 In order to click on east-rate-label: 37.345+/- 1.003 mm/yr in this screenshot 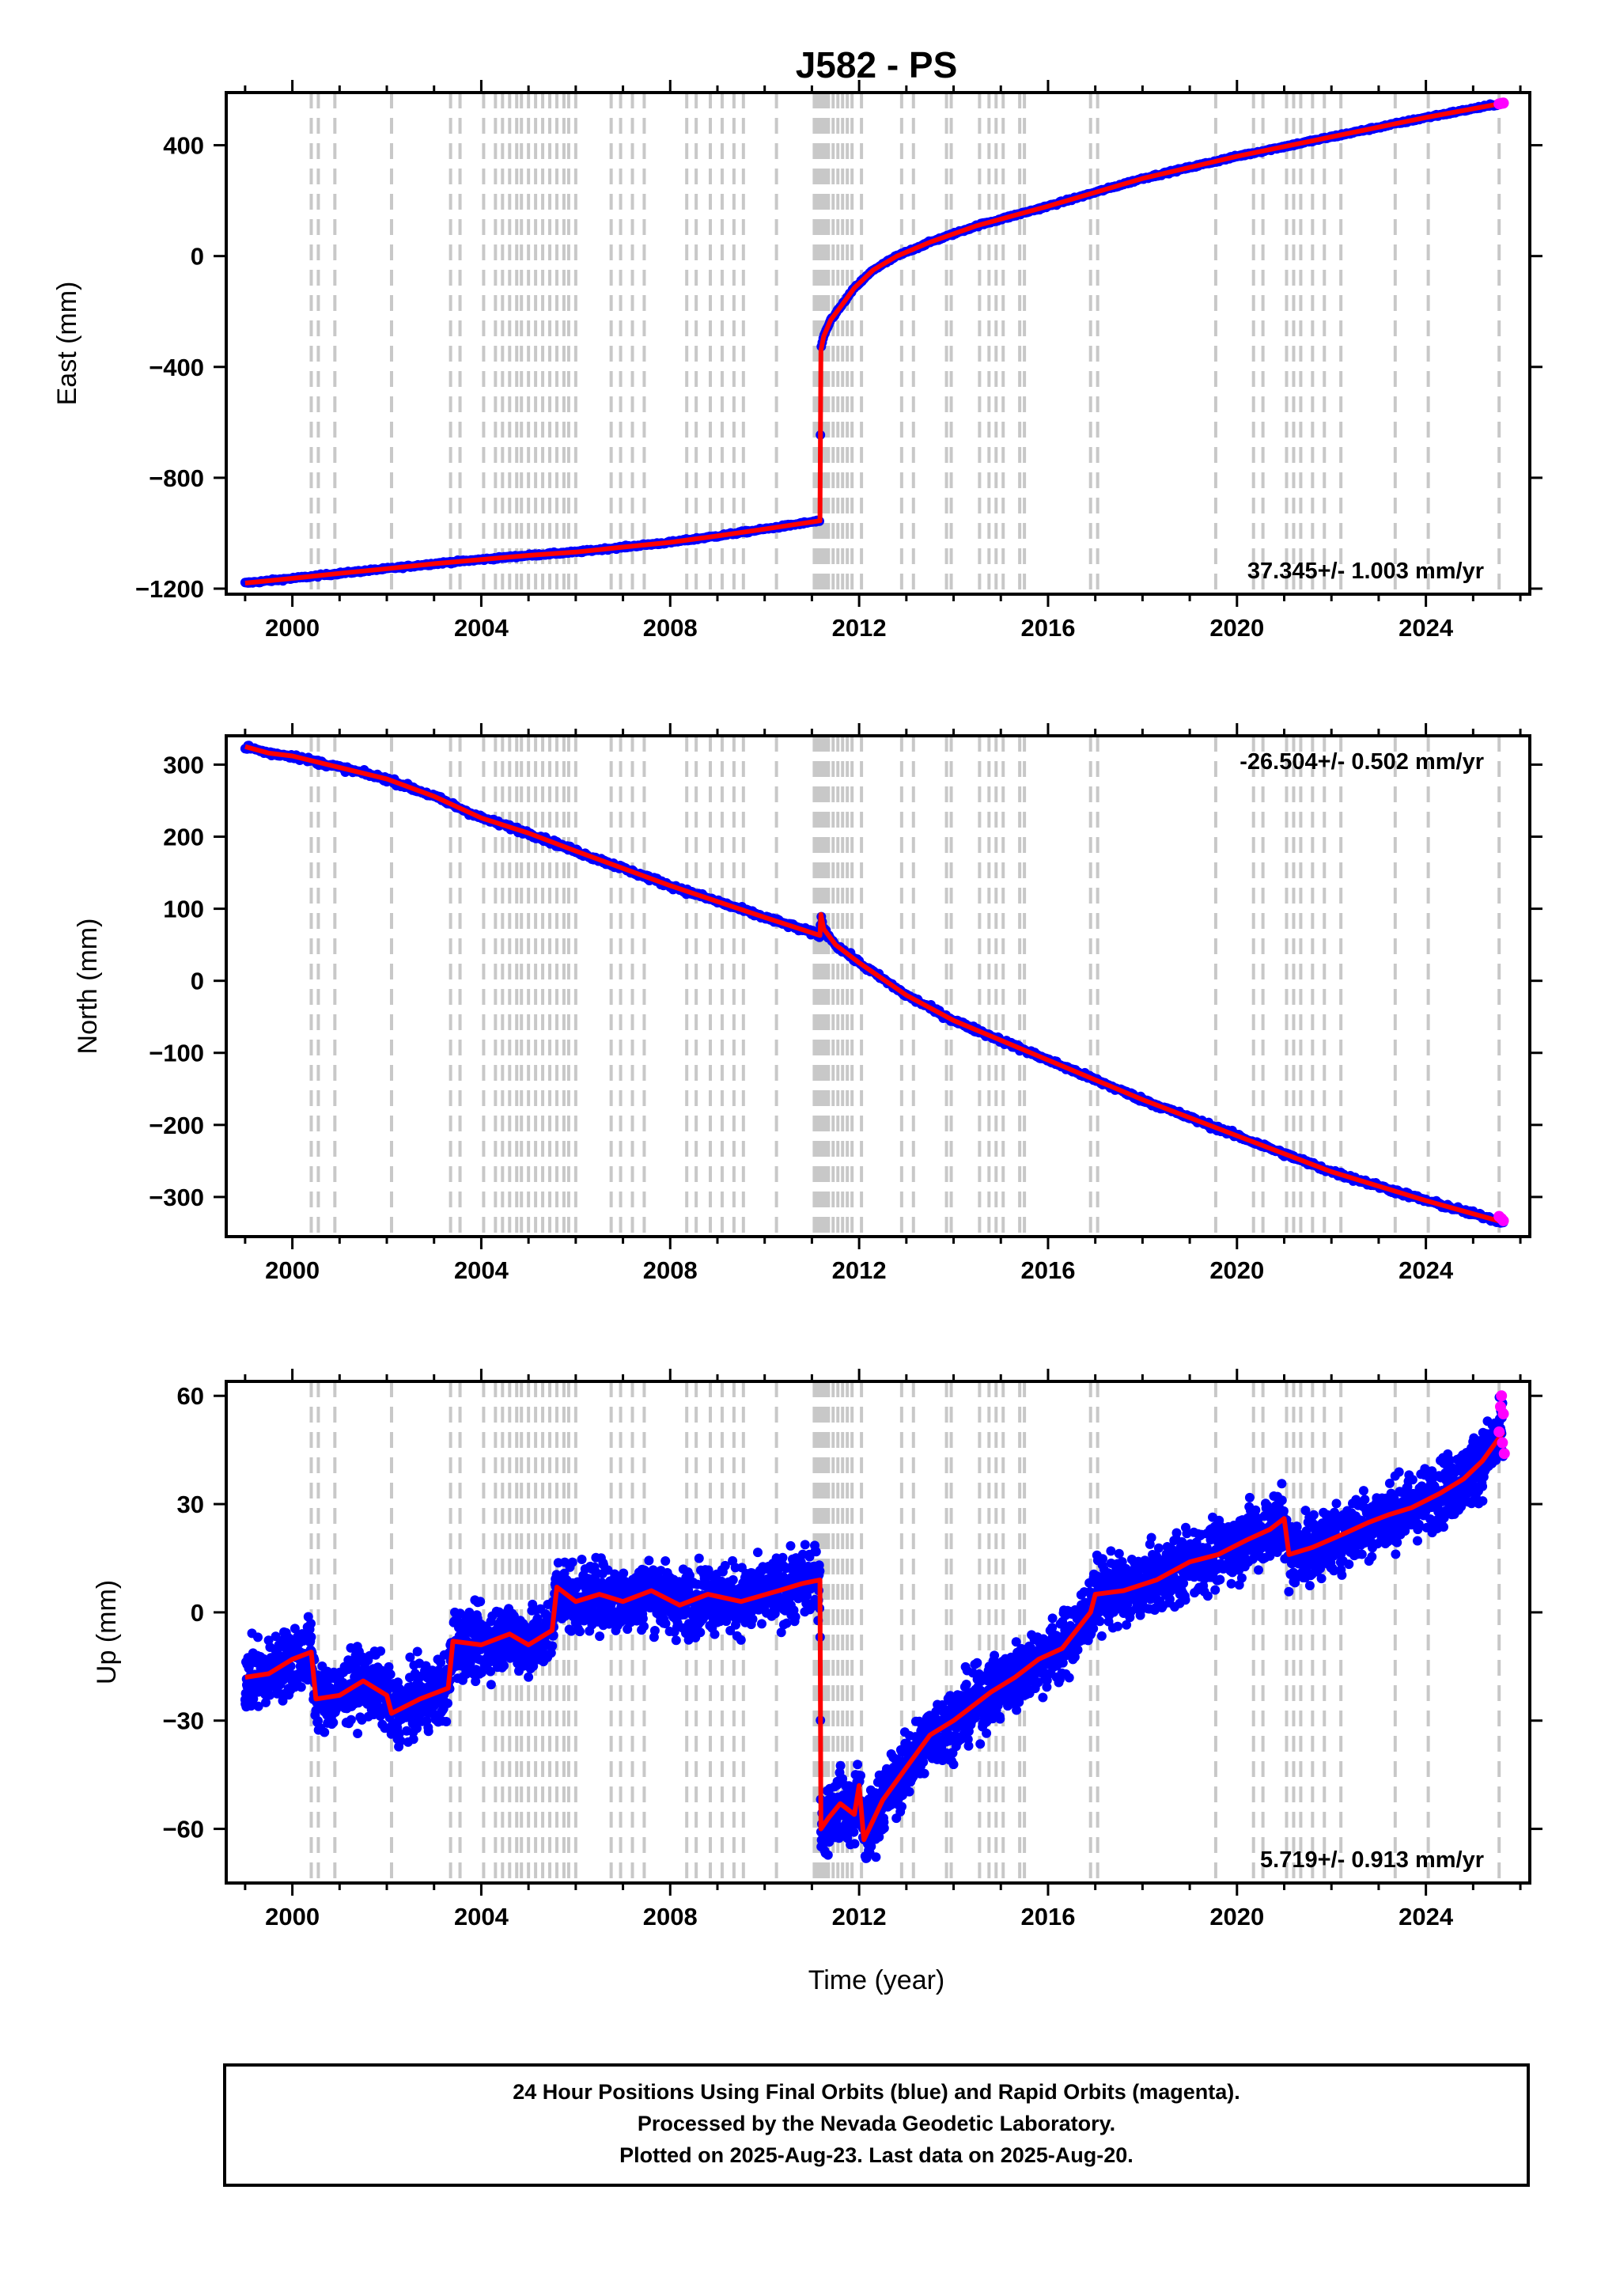, I will do `click(1366, 571)`.